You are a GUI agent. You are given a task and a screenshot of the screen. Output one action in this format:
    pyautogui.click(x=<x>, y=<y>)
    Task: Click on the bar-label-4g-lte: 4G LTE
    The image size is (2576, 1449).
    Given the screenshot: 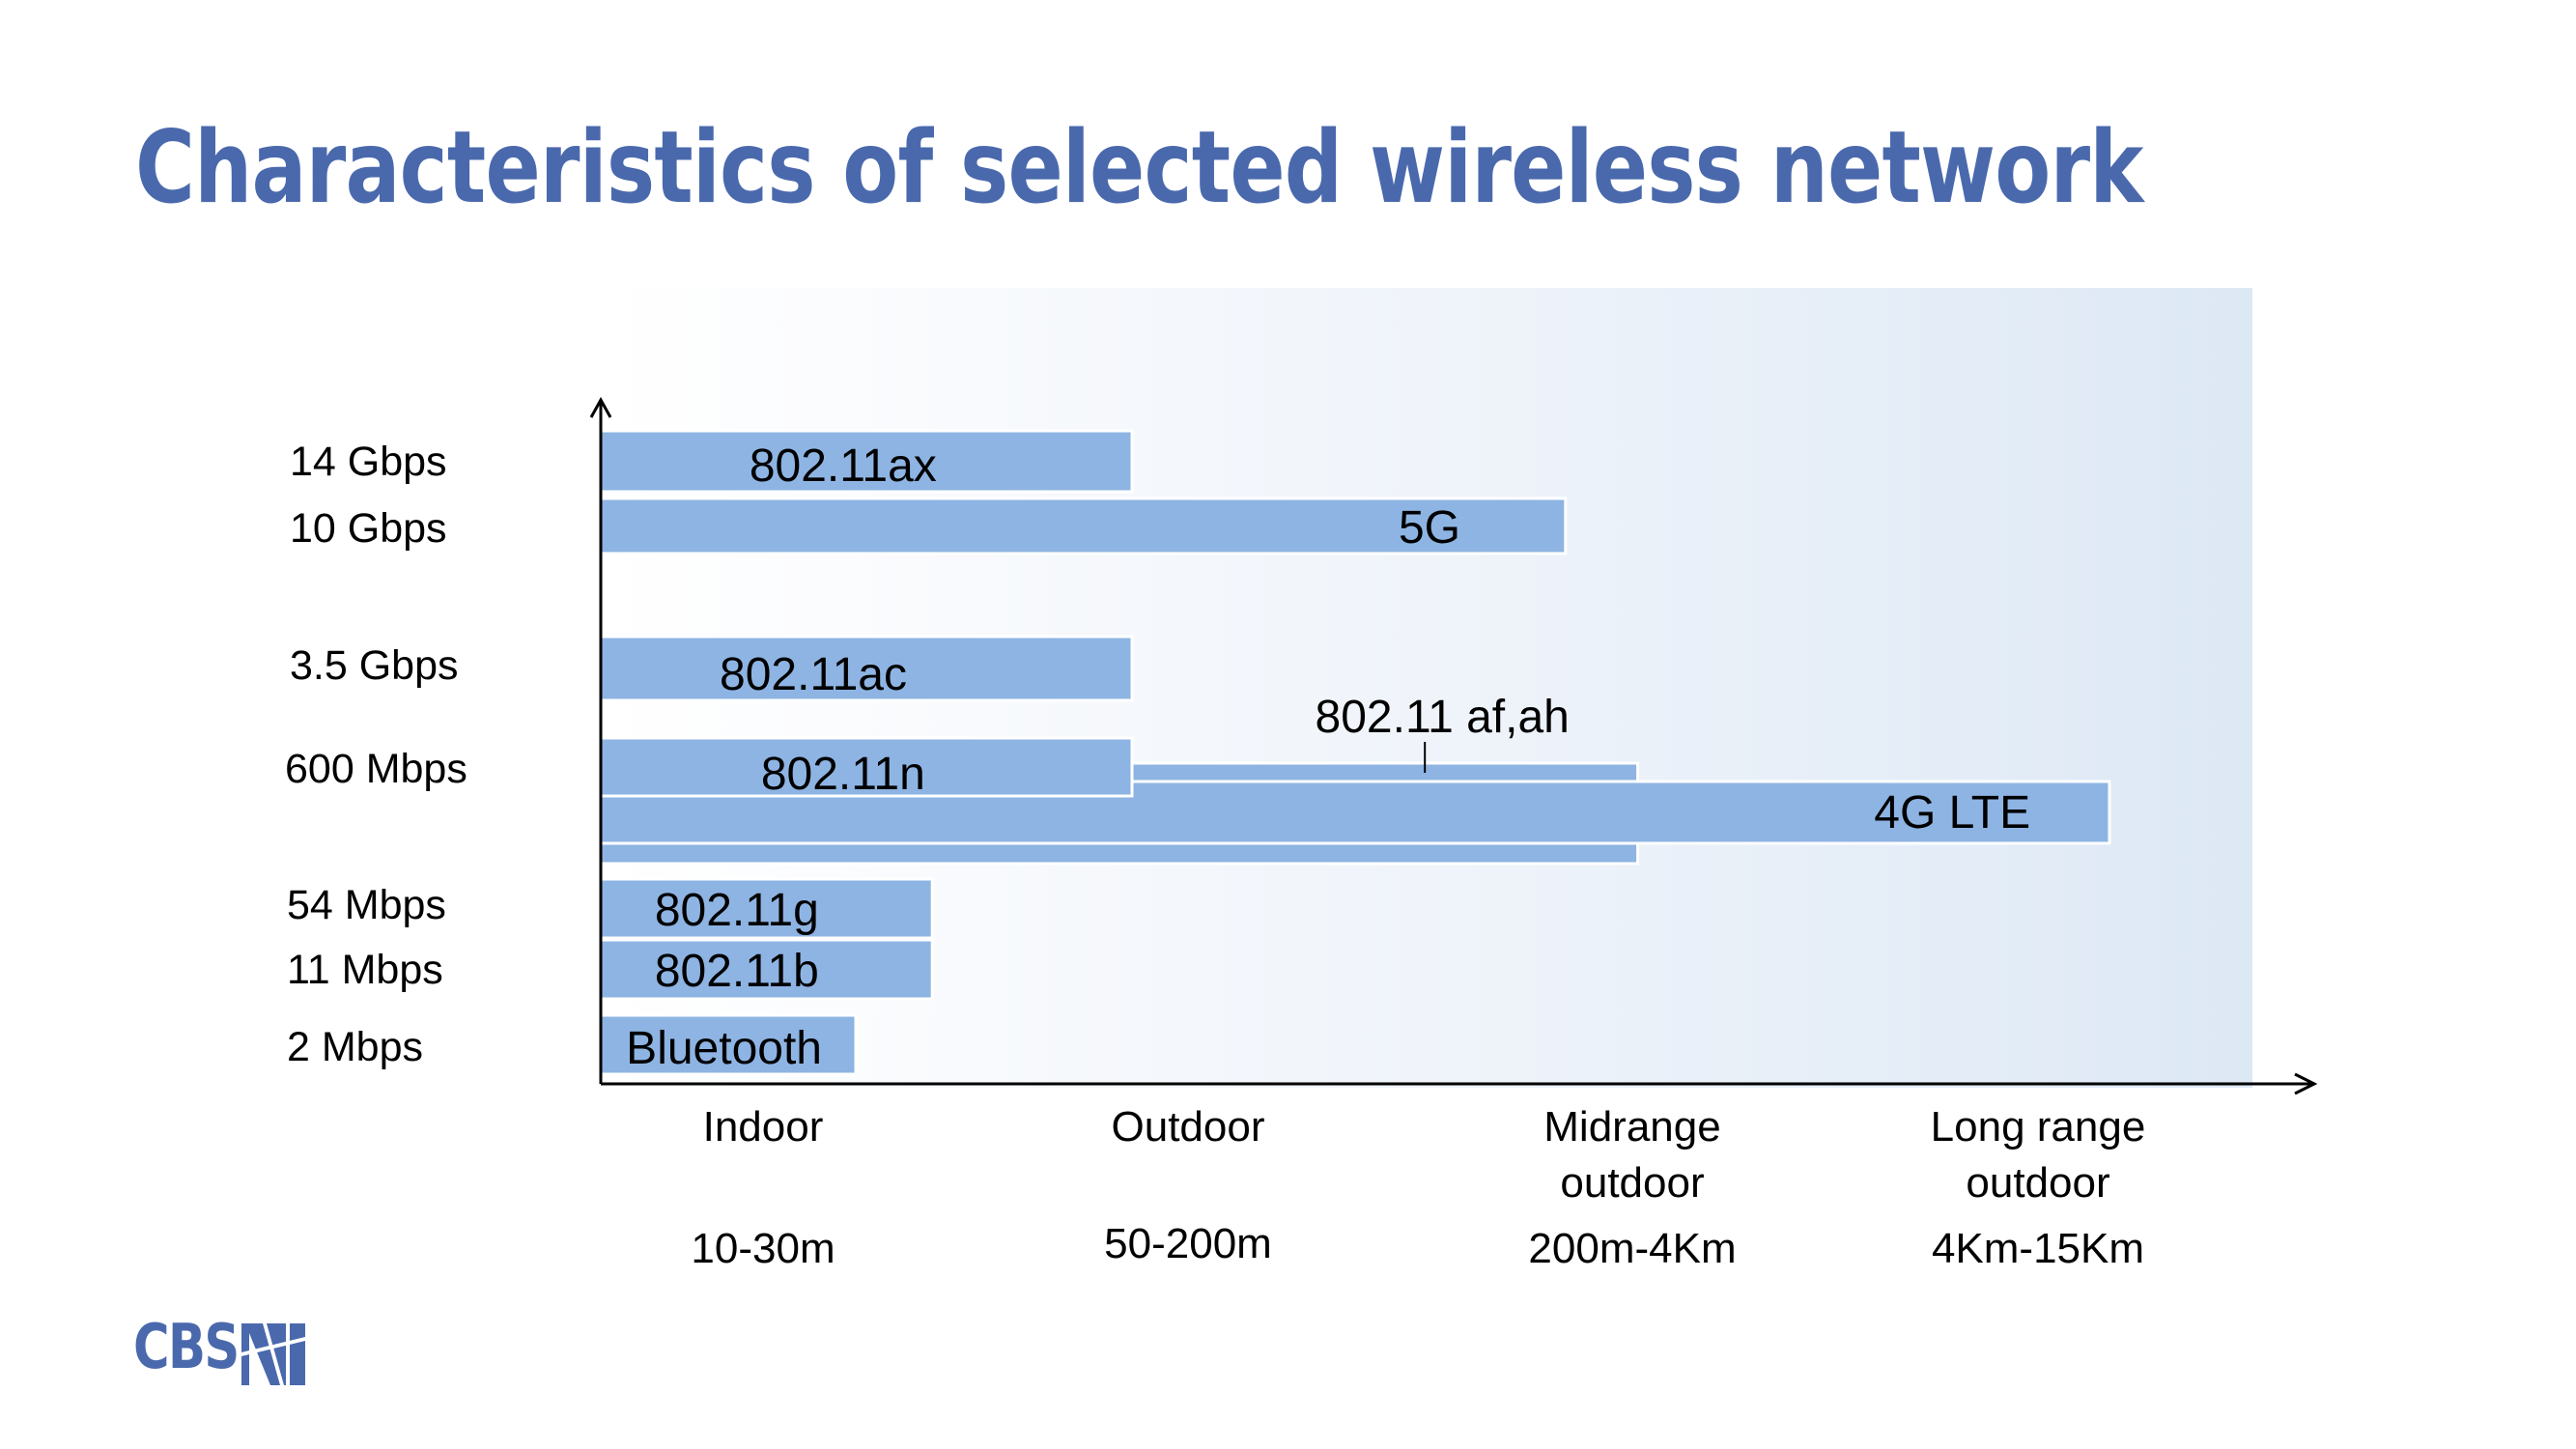 What is the action you would take?
    pyautogui.click(x=1952, y=812)
    